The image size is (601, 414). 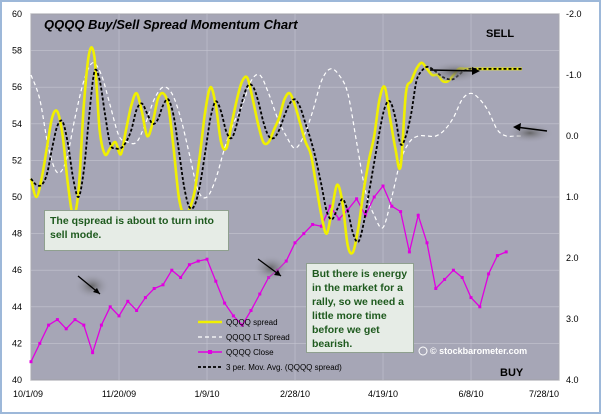 I want to click on x-tick-label: 11/20/09, so click(x=119, y=394).